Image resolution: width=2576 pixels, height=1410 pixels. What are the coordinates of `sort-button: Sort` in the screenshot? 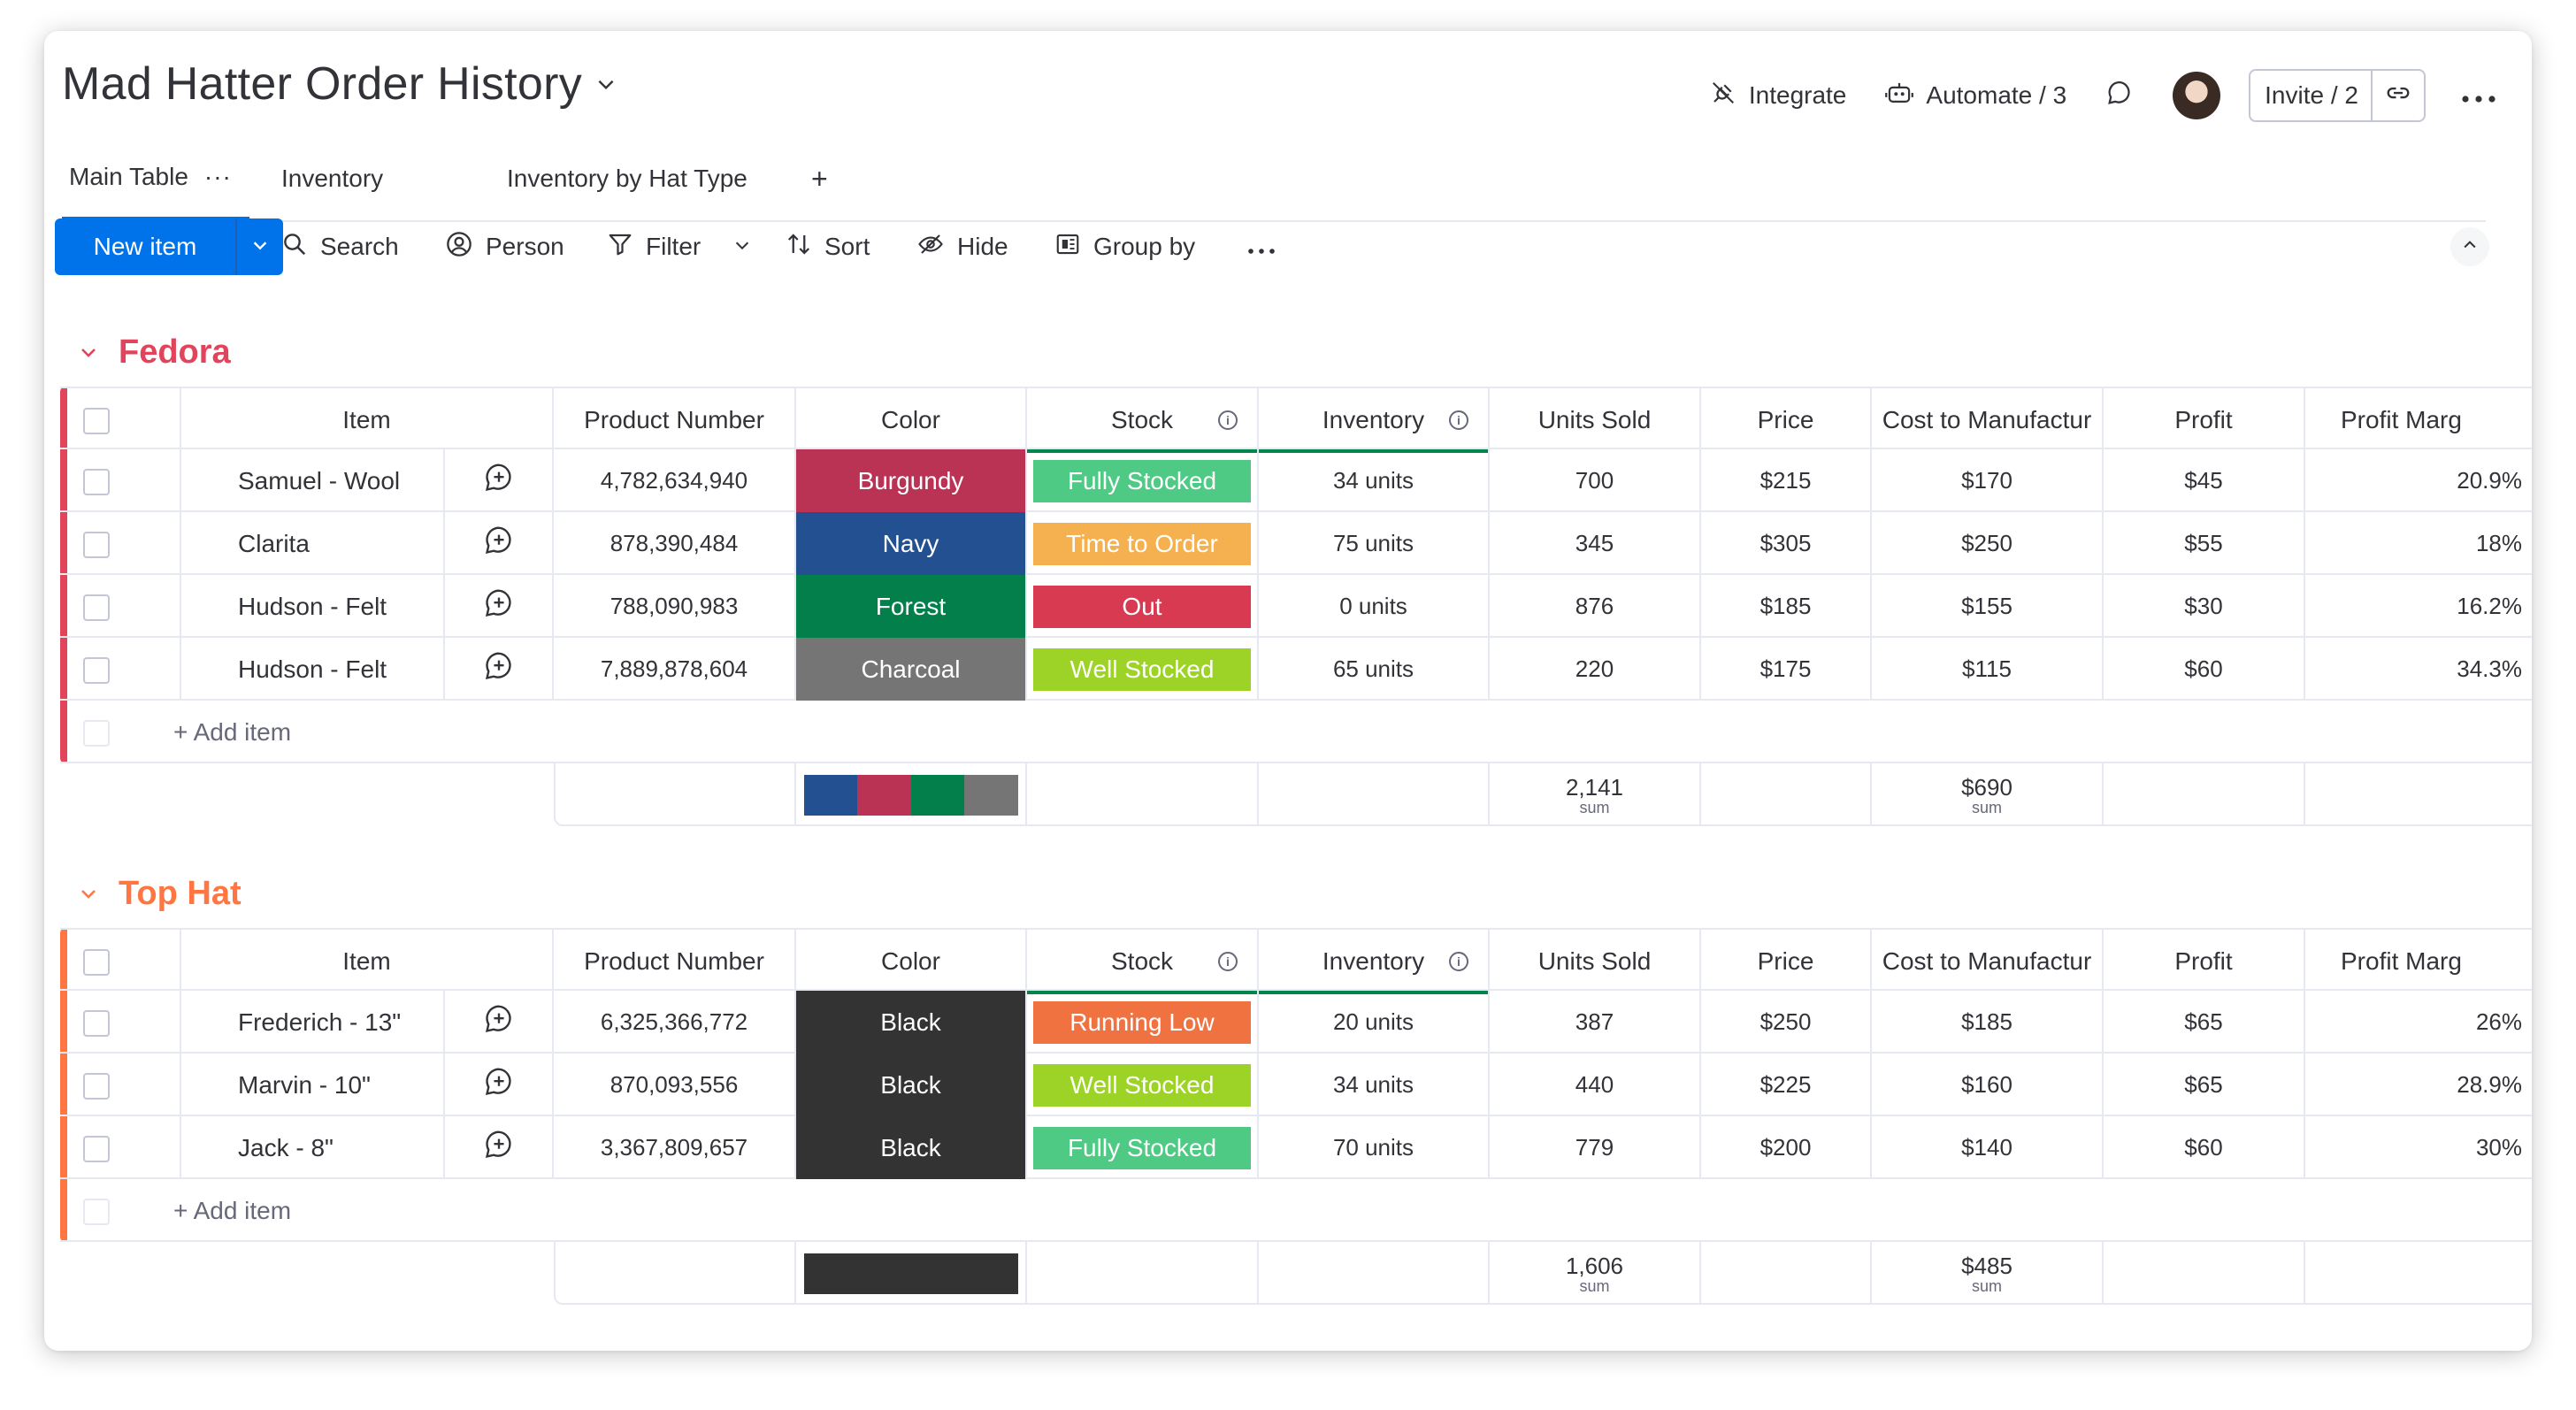 It's located at (828, 246).